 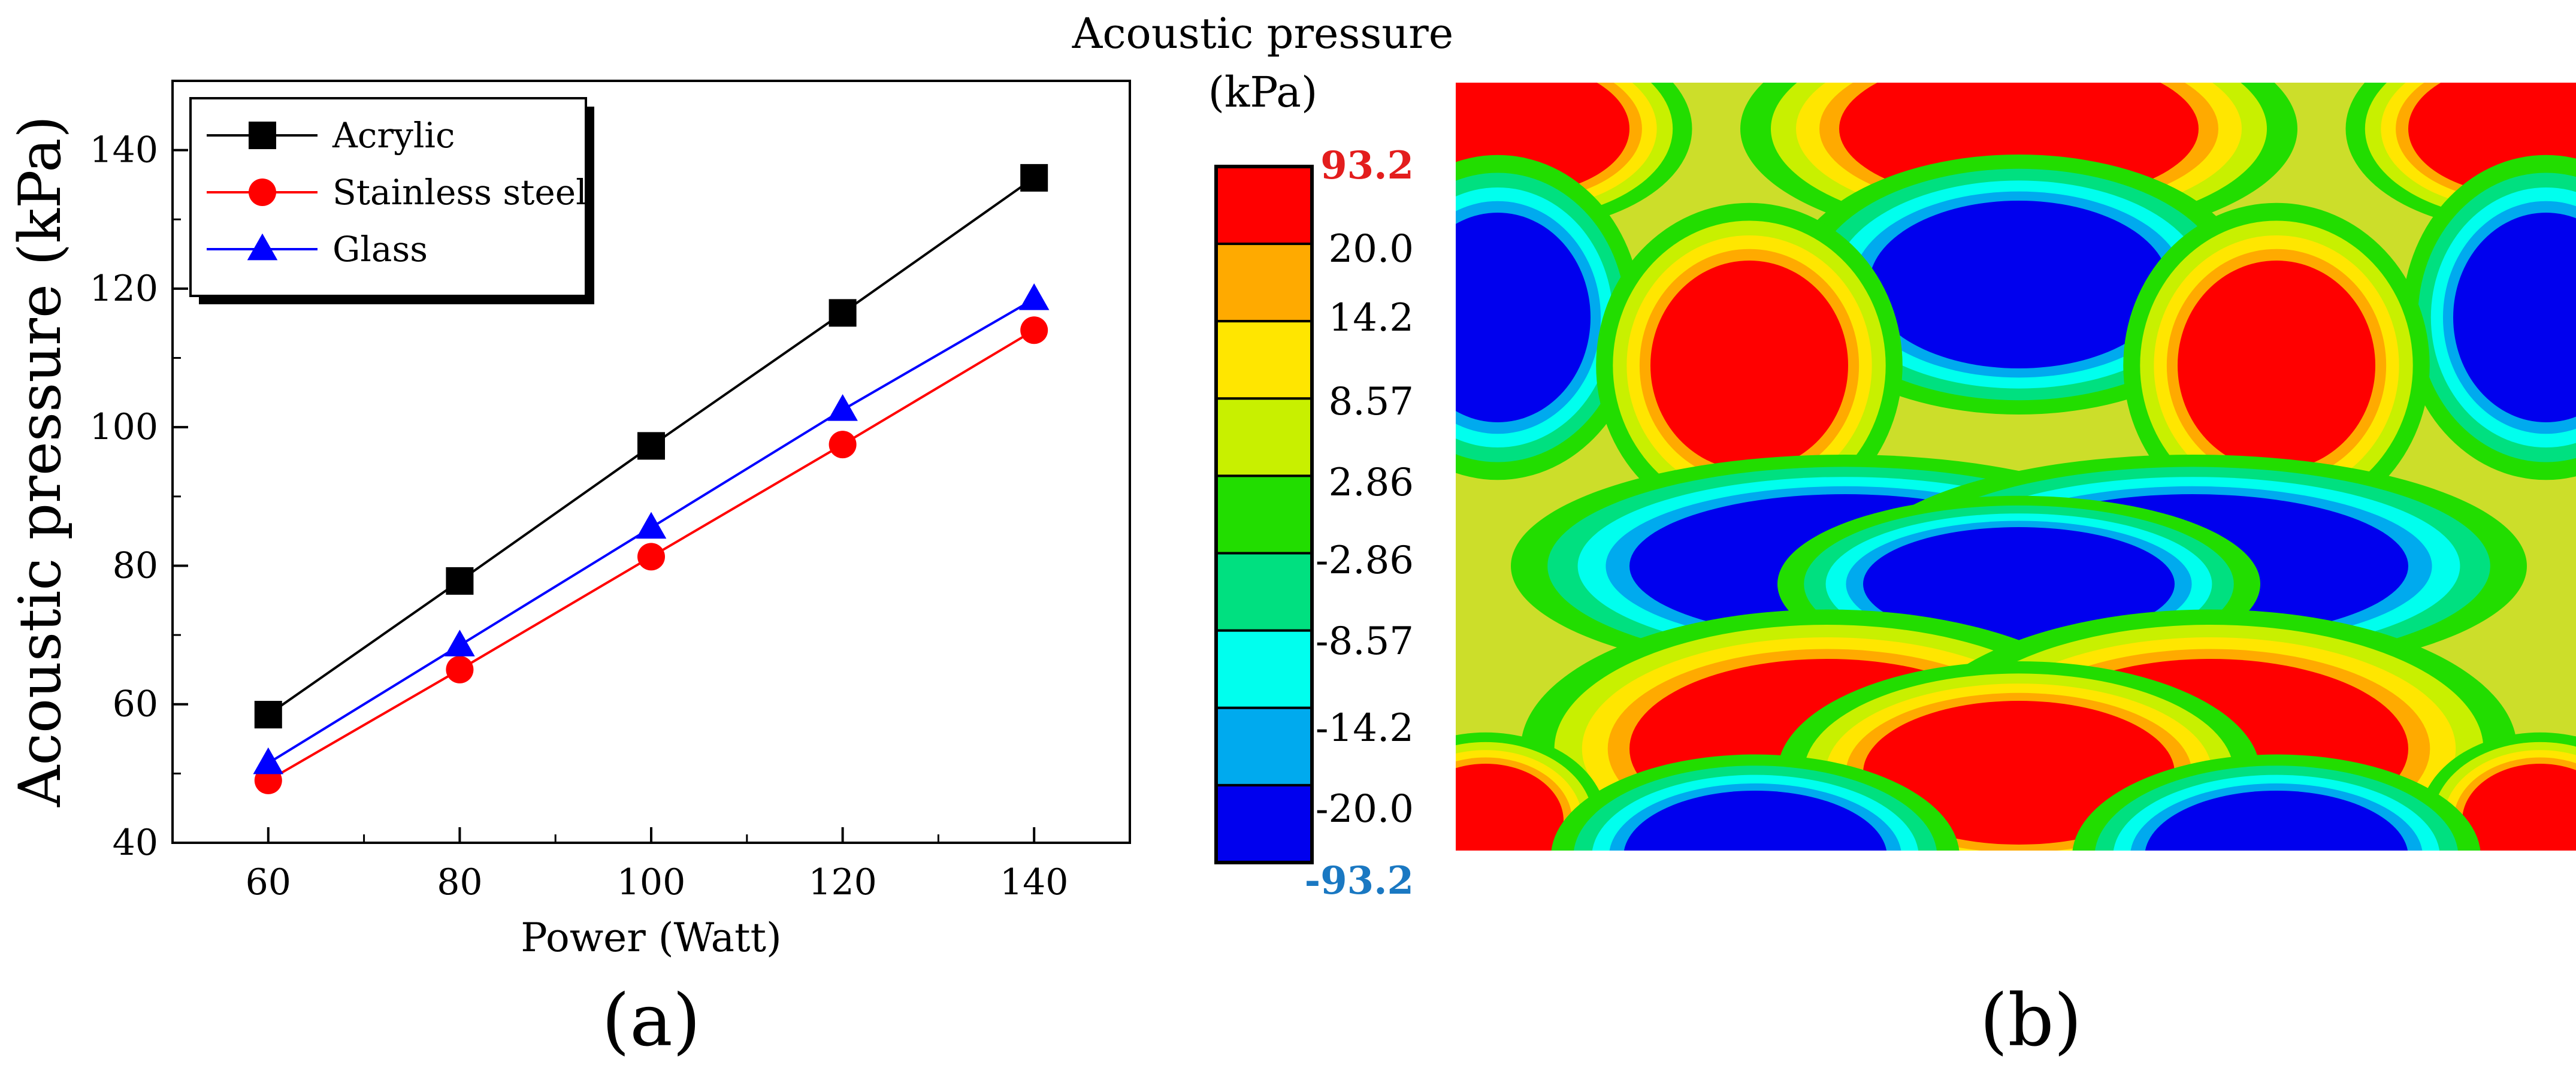 What do you see at coordinates (1371, 249) in the screenshot?
I see `colorbar-tick-label: 20.0` at bounding box center [1371, 249].